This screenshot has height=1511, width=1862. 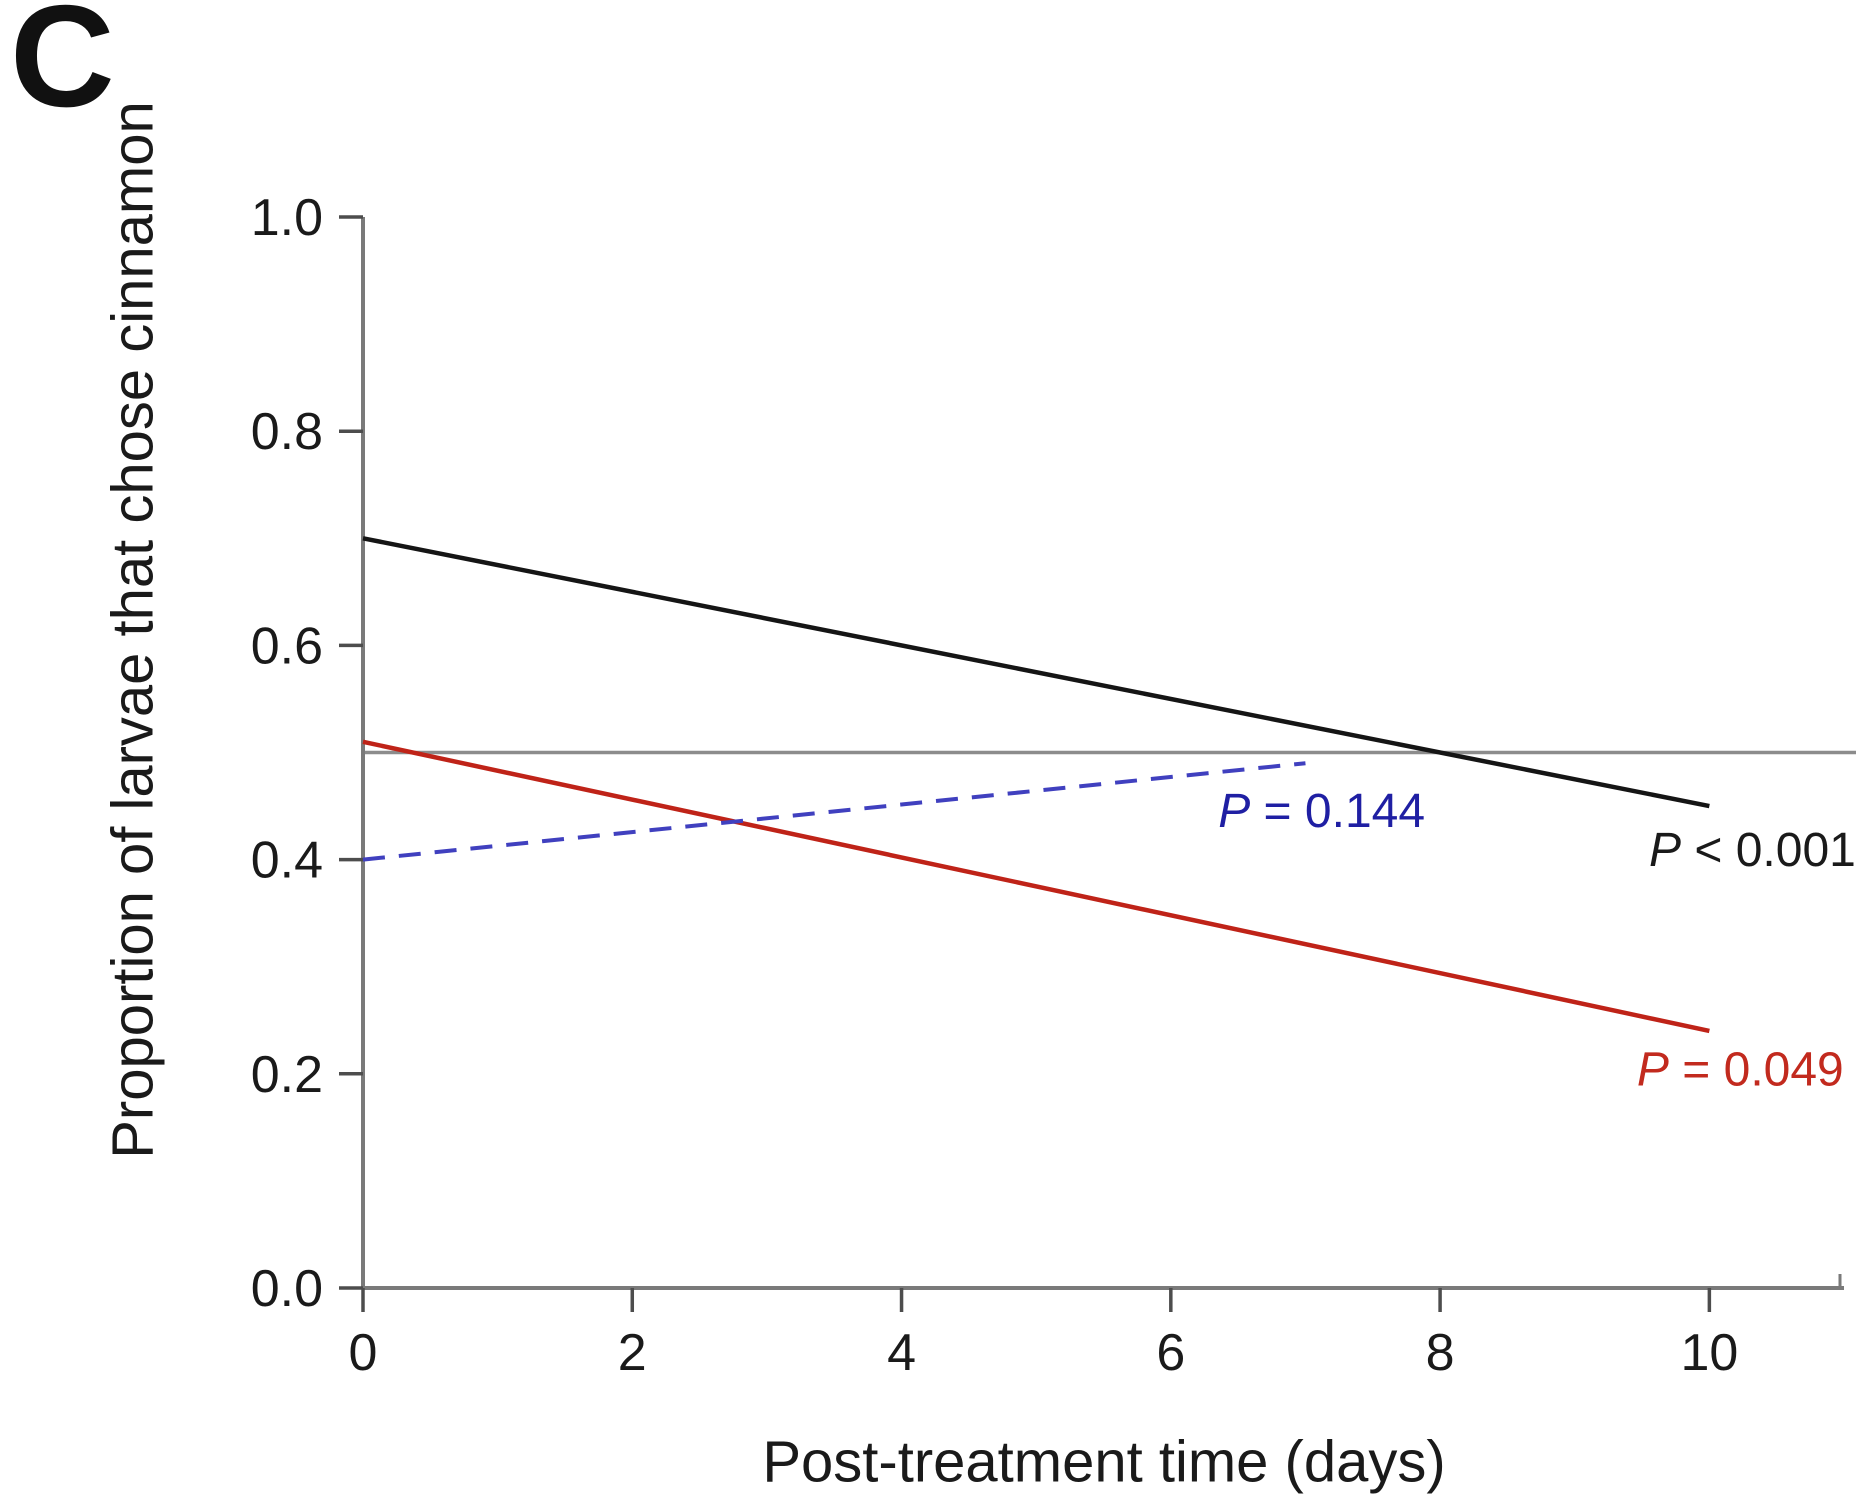 I want to click on p-value-label: P = 0.049, so click(x=1740, y=1069).